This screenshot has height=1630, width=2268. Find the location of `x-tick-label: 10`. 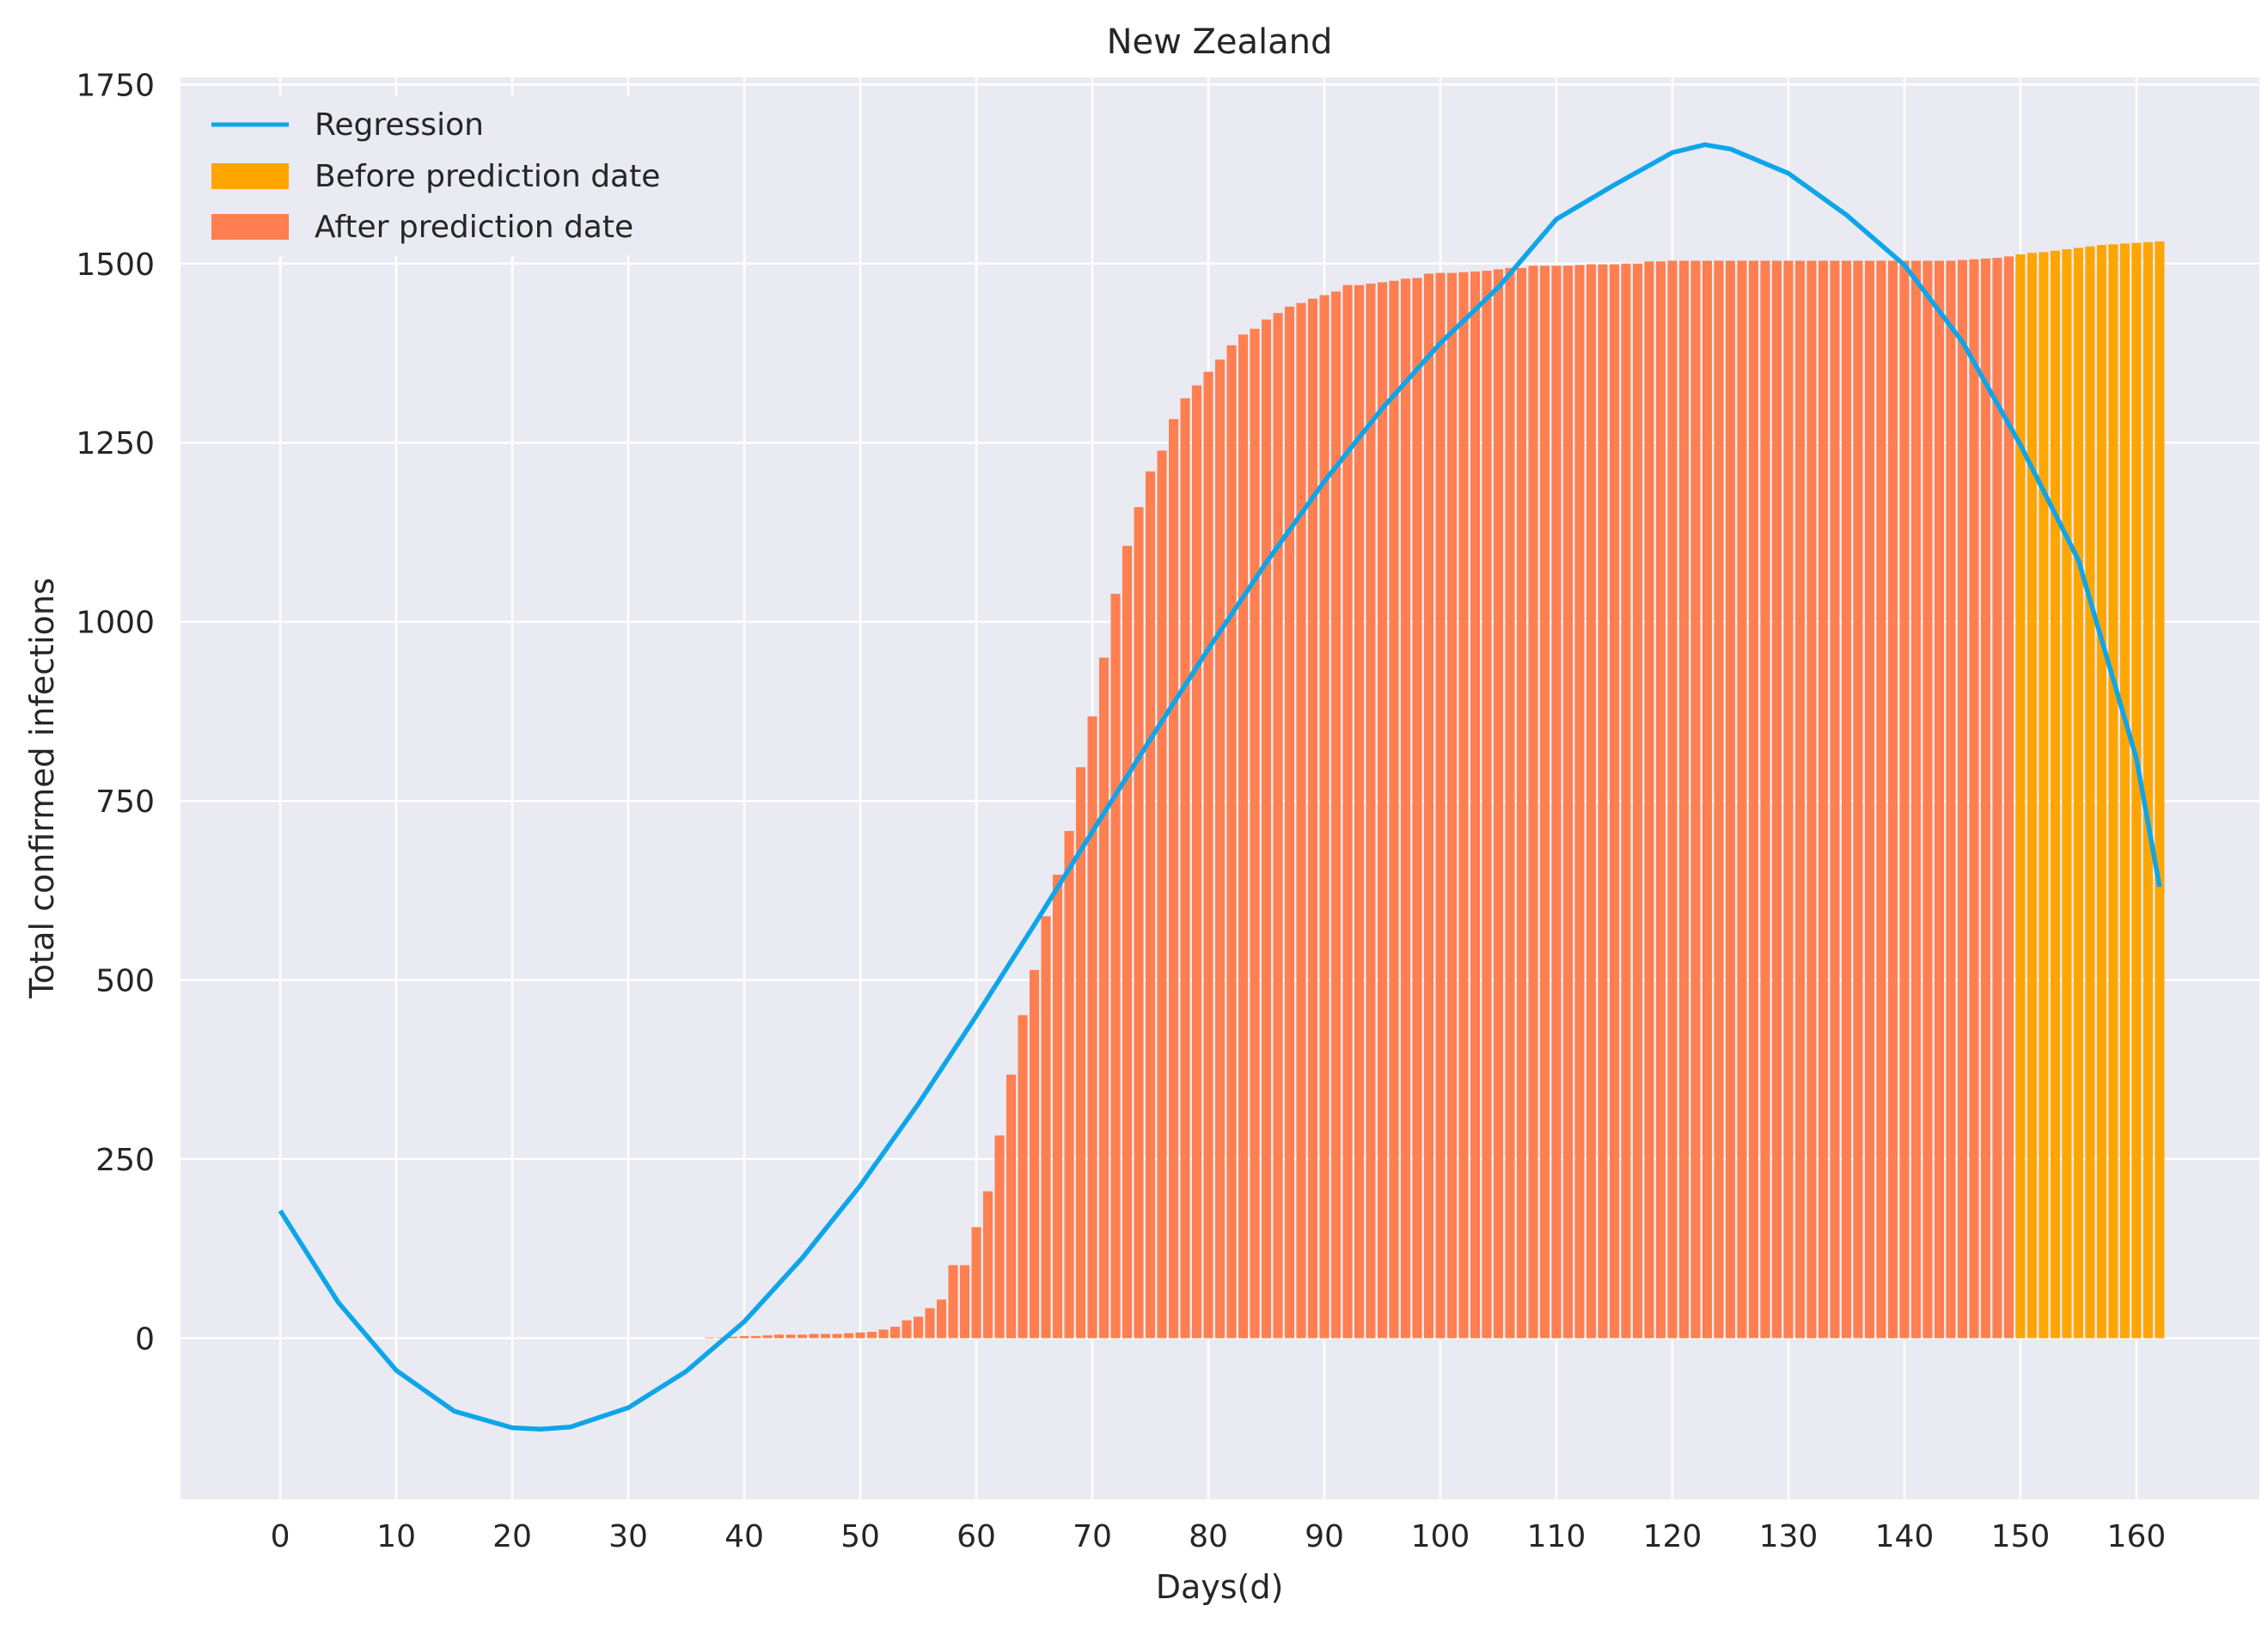

x-tick-label: 10 is located at coordinates (396, 1536).